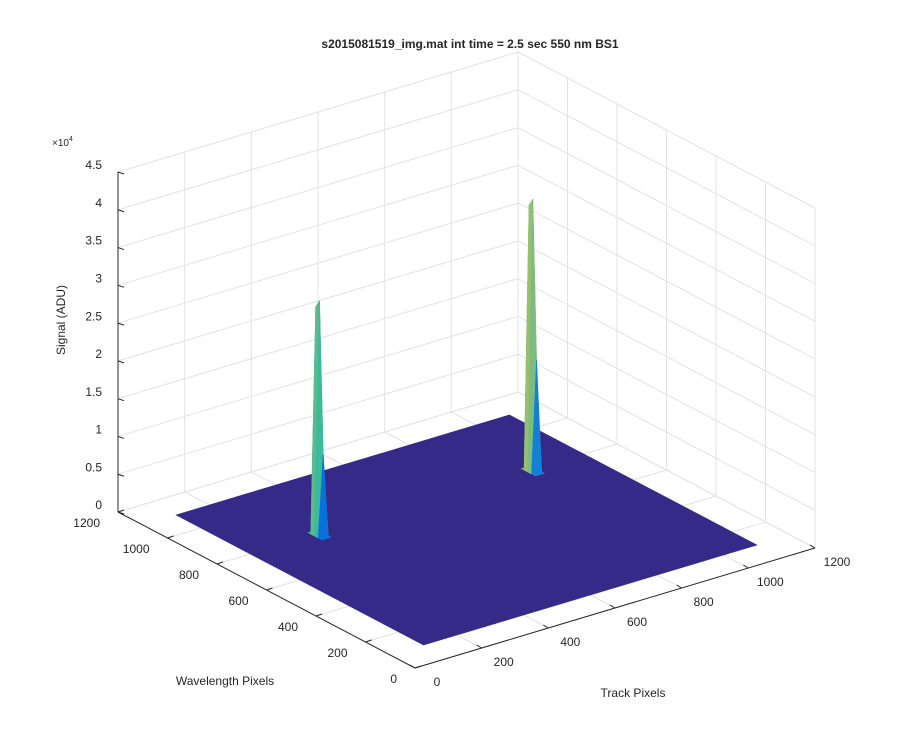  Describe the element at coordinates (337, 653) in the screenshot. I see `y-tick-label: 200` at that location.